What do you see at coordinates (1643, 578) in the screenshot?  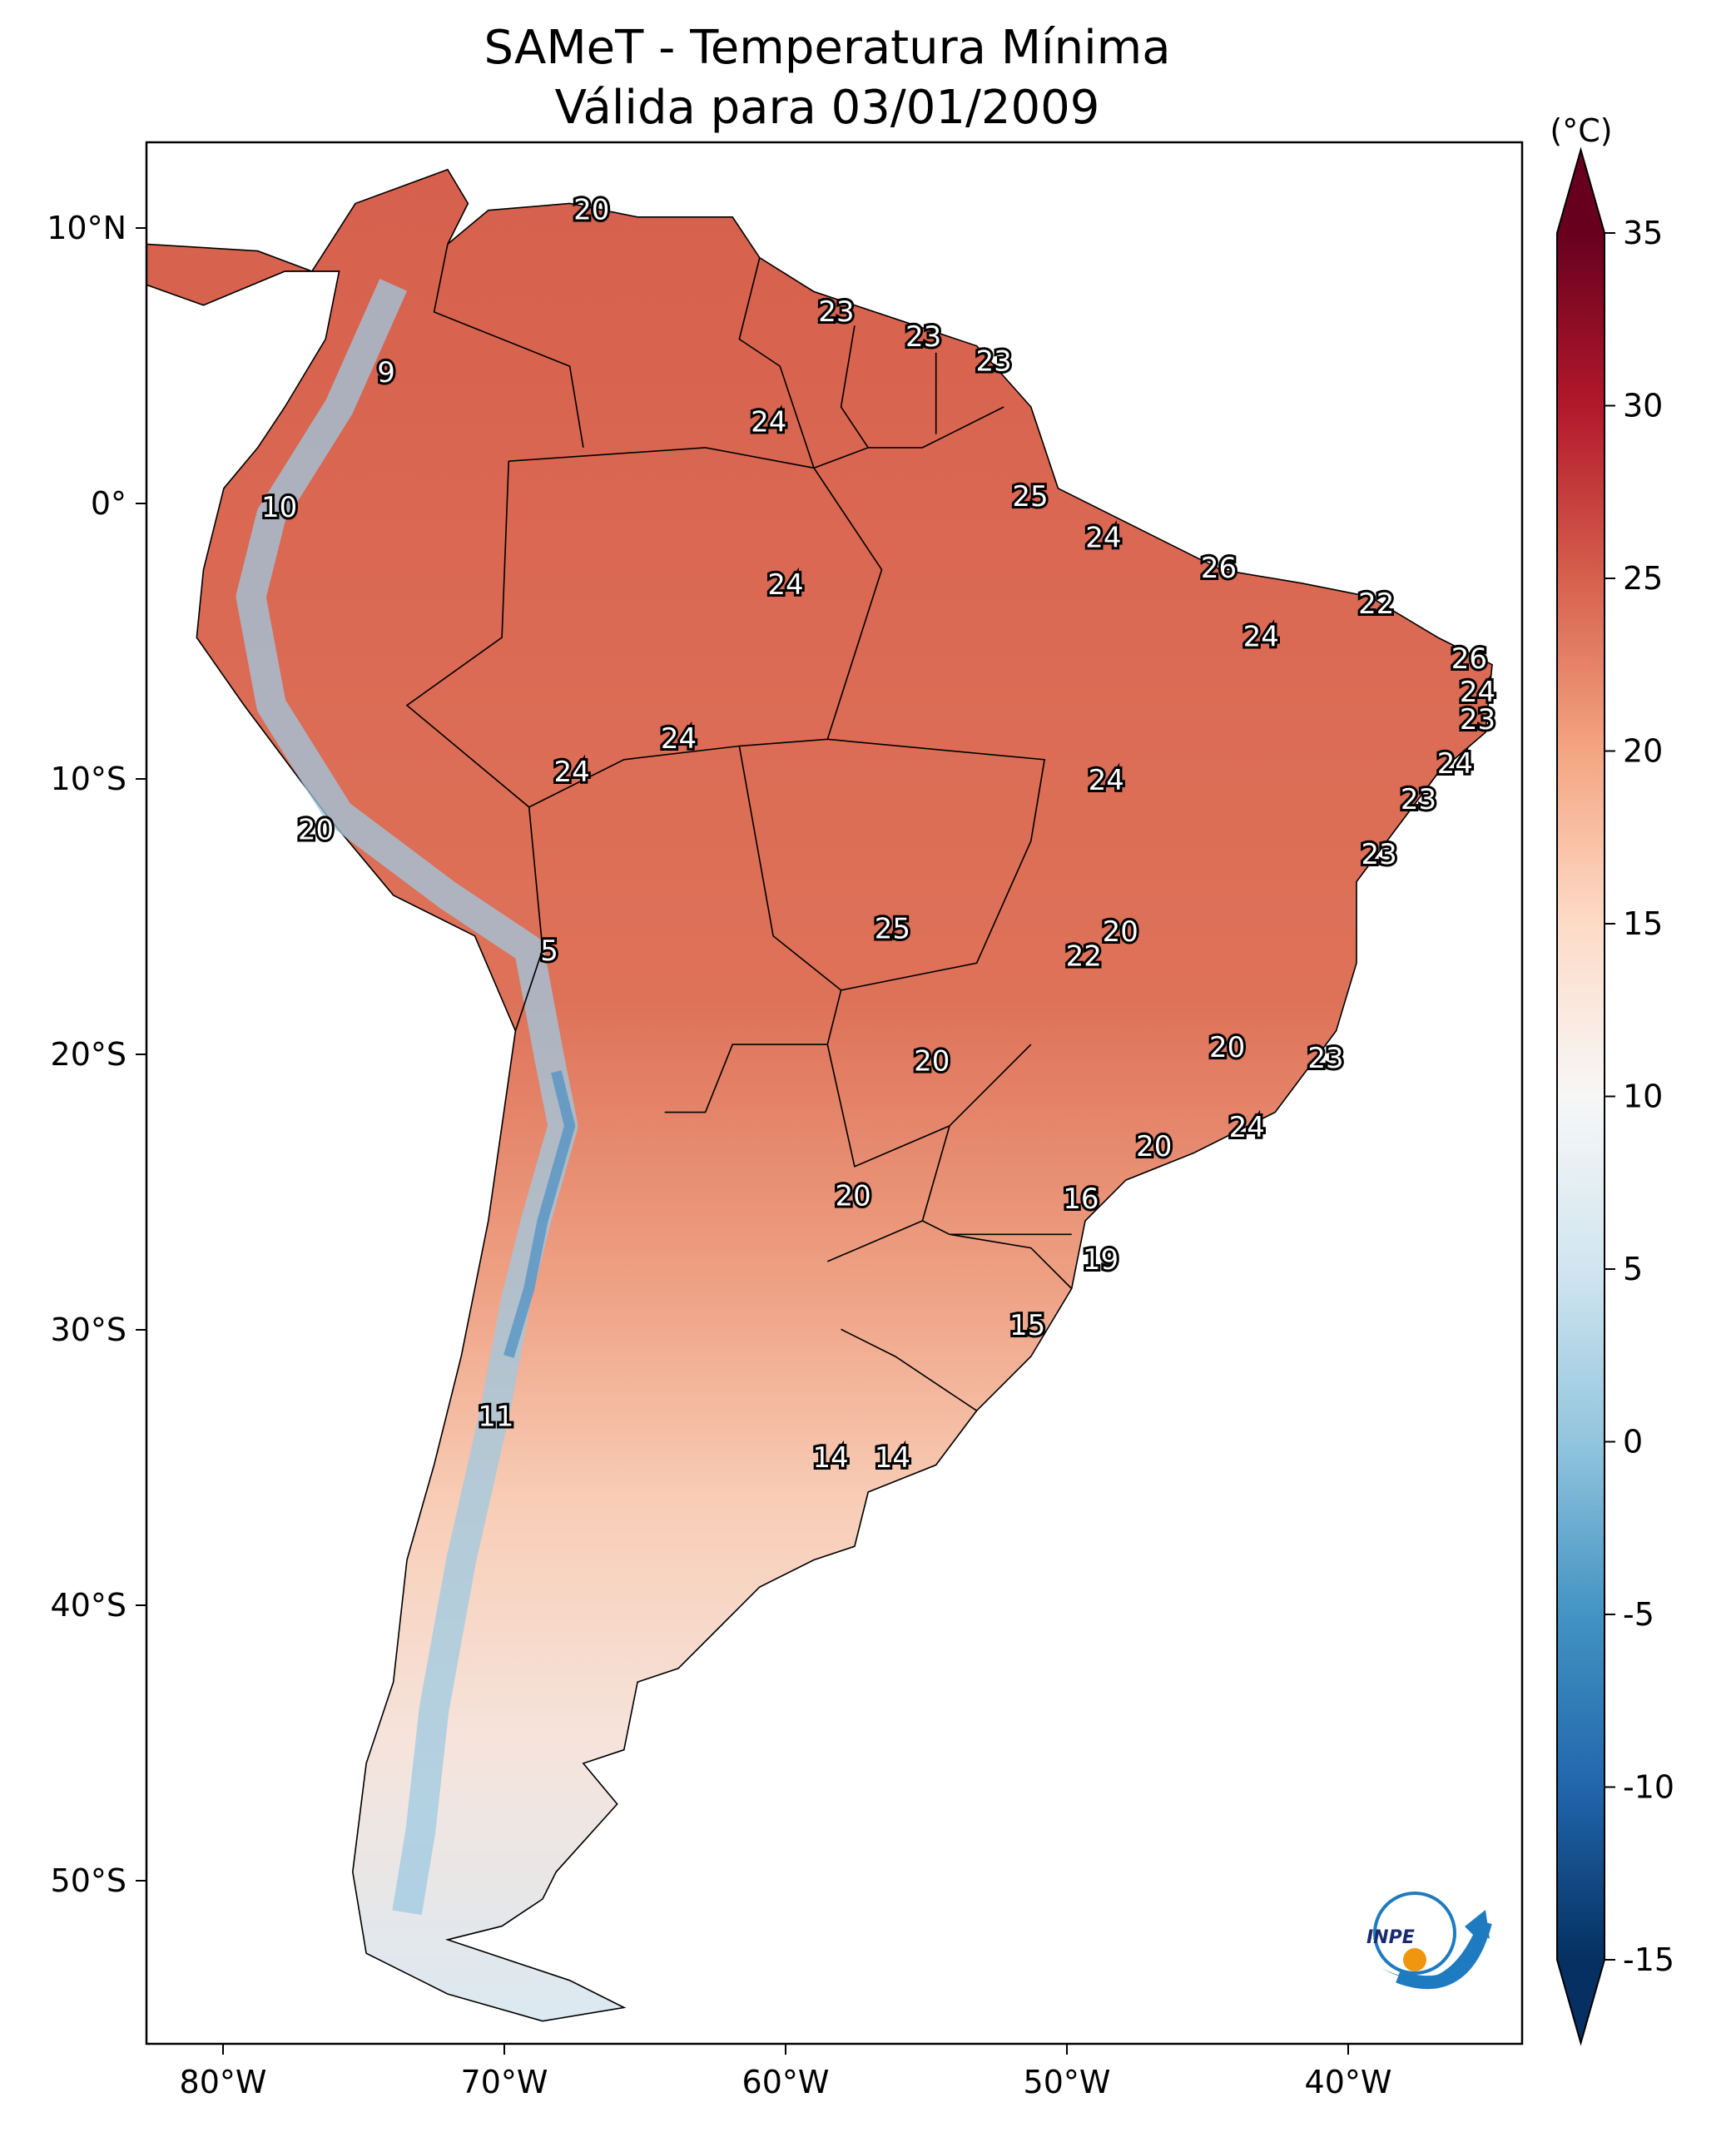 I see `colorbar-tick-label: 25` at bounding box center [1643, 578].